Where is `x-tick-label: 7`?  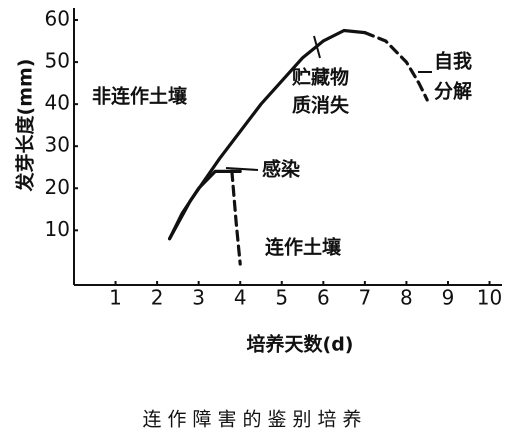 x-tick-label: 7 is located at coordinates (365, 298).